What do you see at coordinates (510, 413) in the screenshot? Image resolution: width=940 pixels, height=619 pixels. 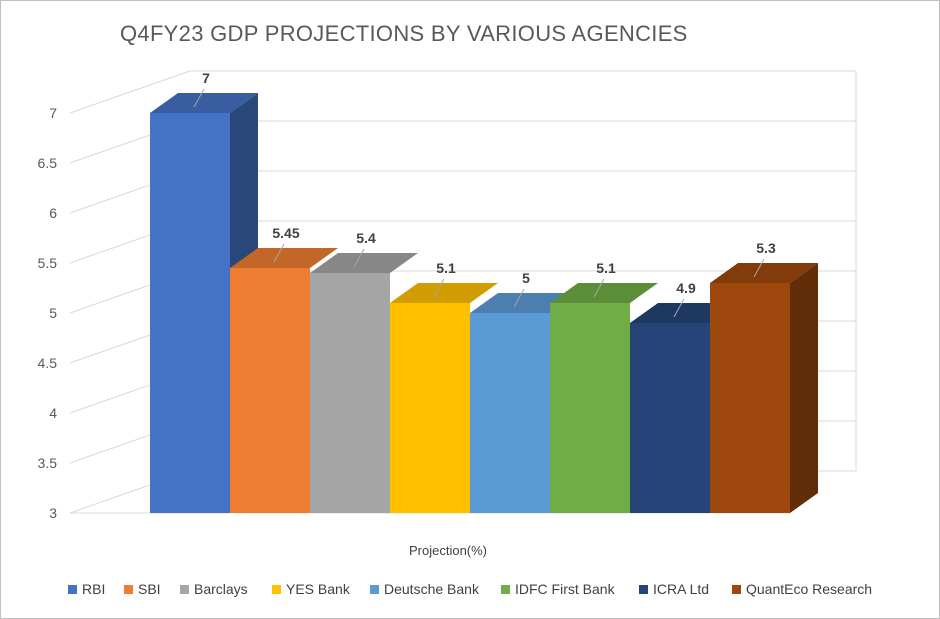 I see `bar-deutsche-bank` at bounding box center [510, 413].